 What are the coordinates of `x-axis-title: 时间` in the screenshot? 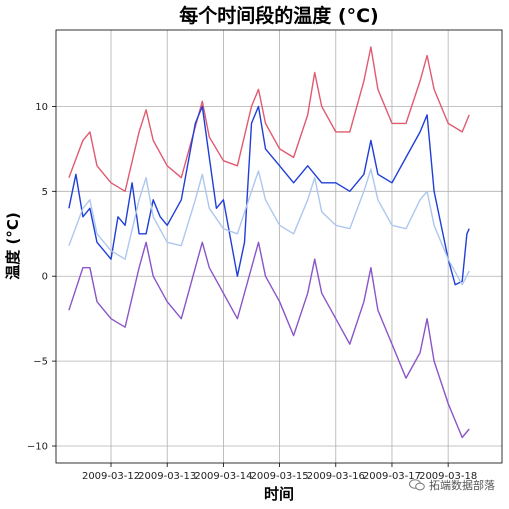 It's located at (279, 494).